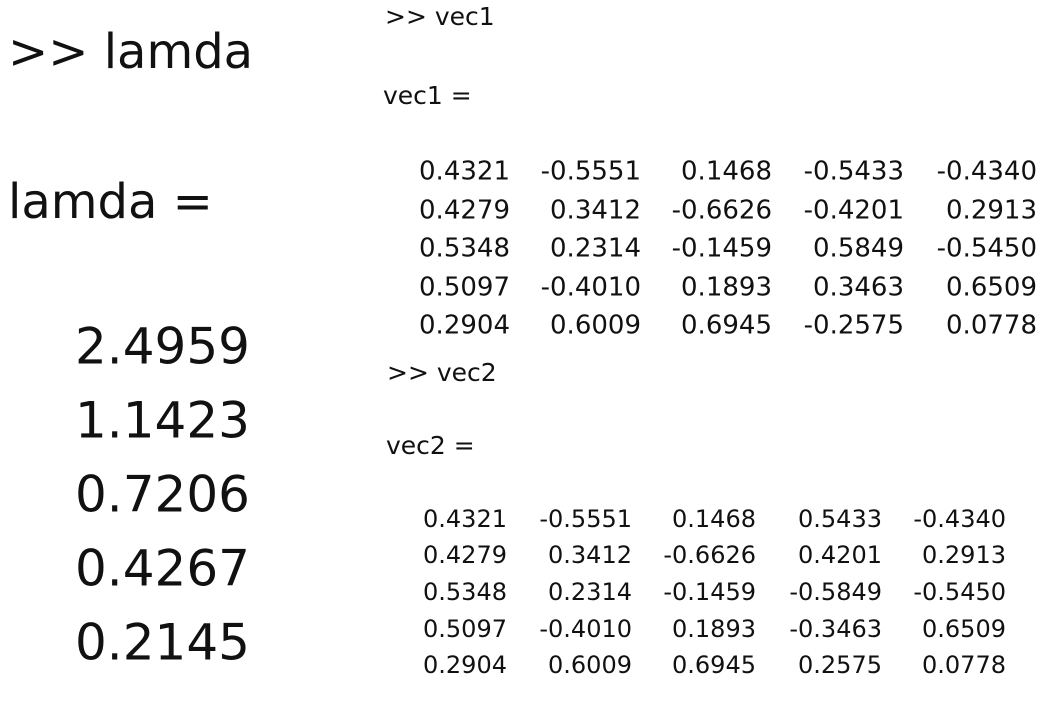 The height and width of the screenshot is (724, 1057). I want to click on command-prompt: >> vec2, so click(442, 372).